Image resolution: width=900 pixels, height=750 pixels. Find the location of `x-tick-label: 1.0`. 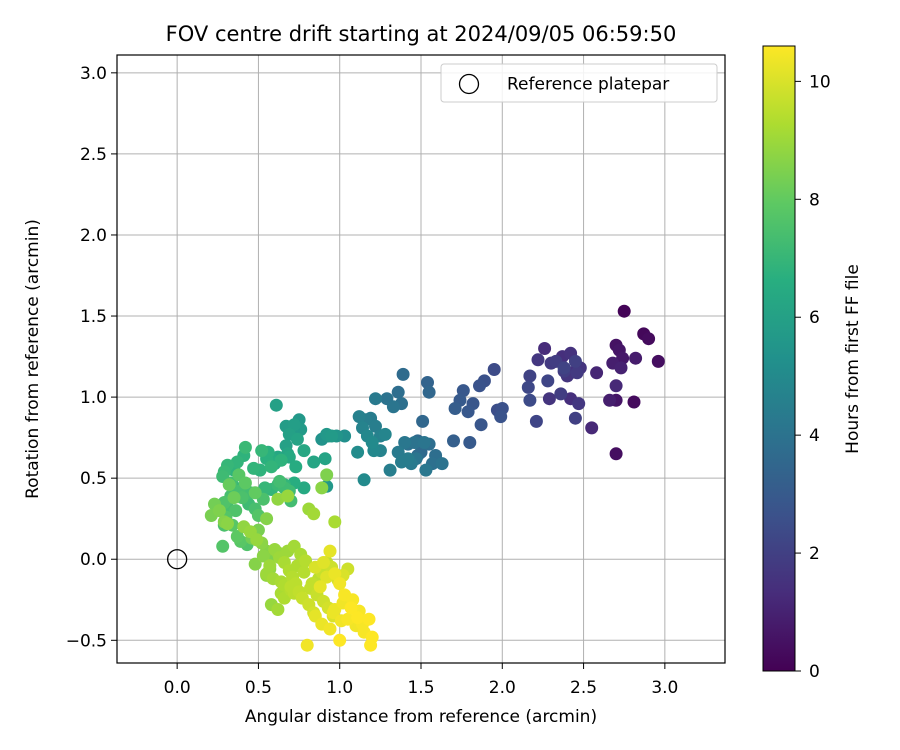

x-tick-label: 1.0 is located at coordinates (339, 688).